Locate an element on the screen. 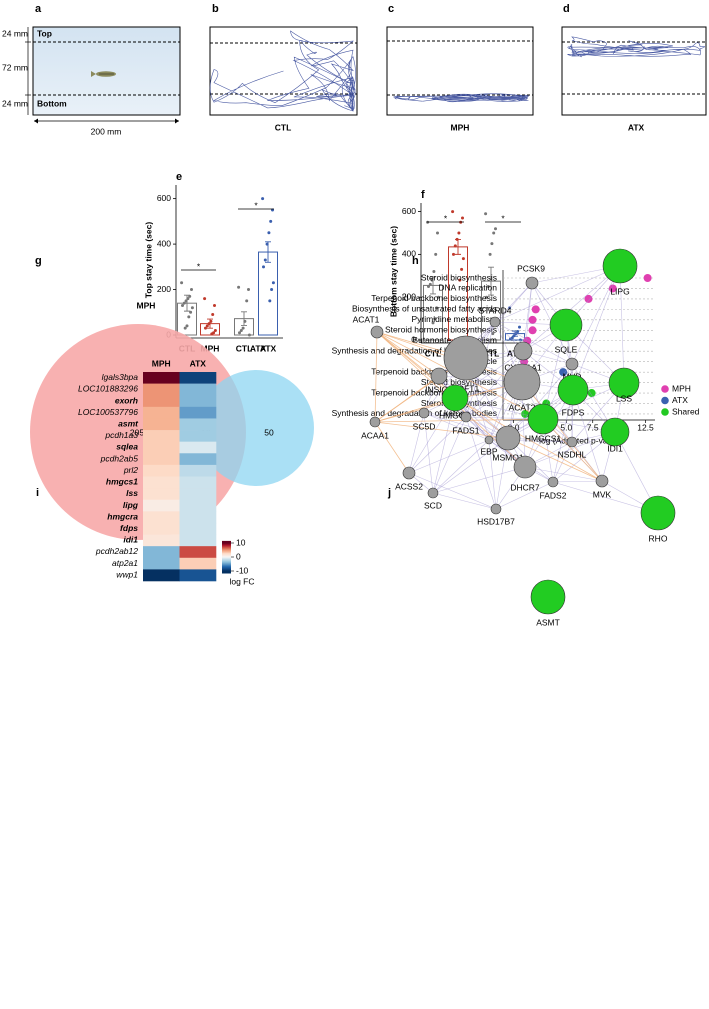  panel-label: a is located at coordinates (38, 9).